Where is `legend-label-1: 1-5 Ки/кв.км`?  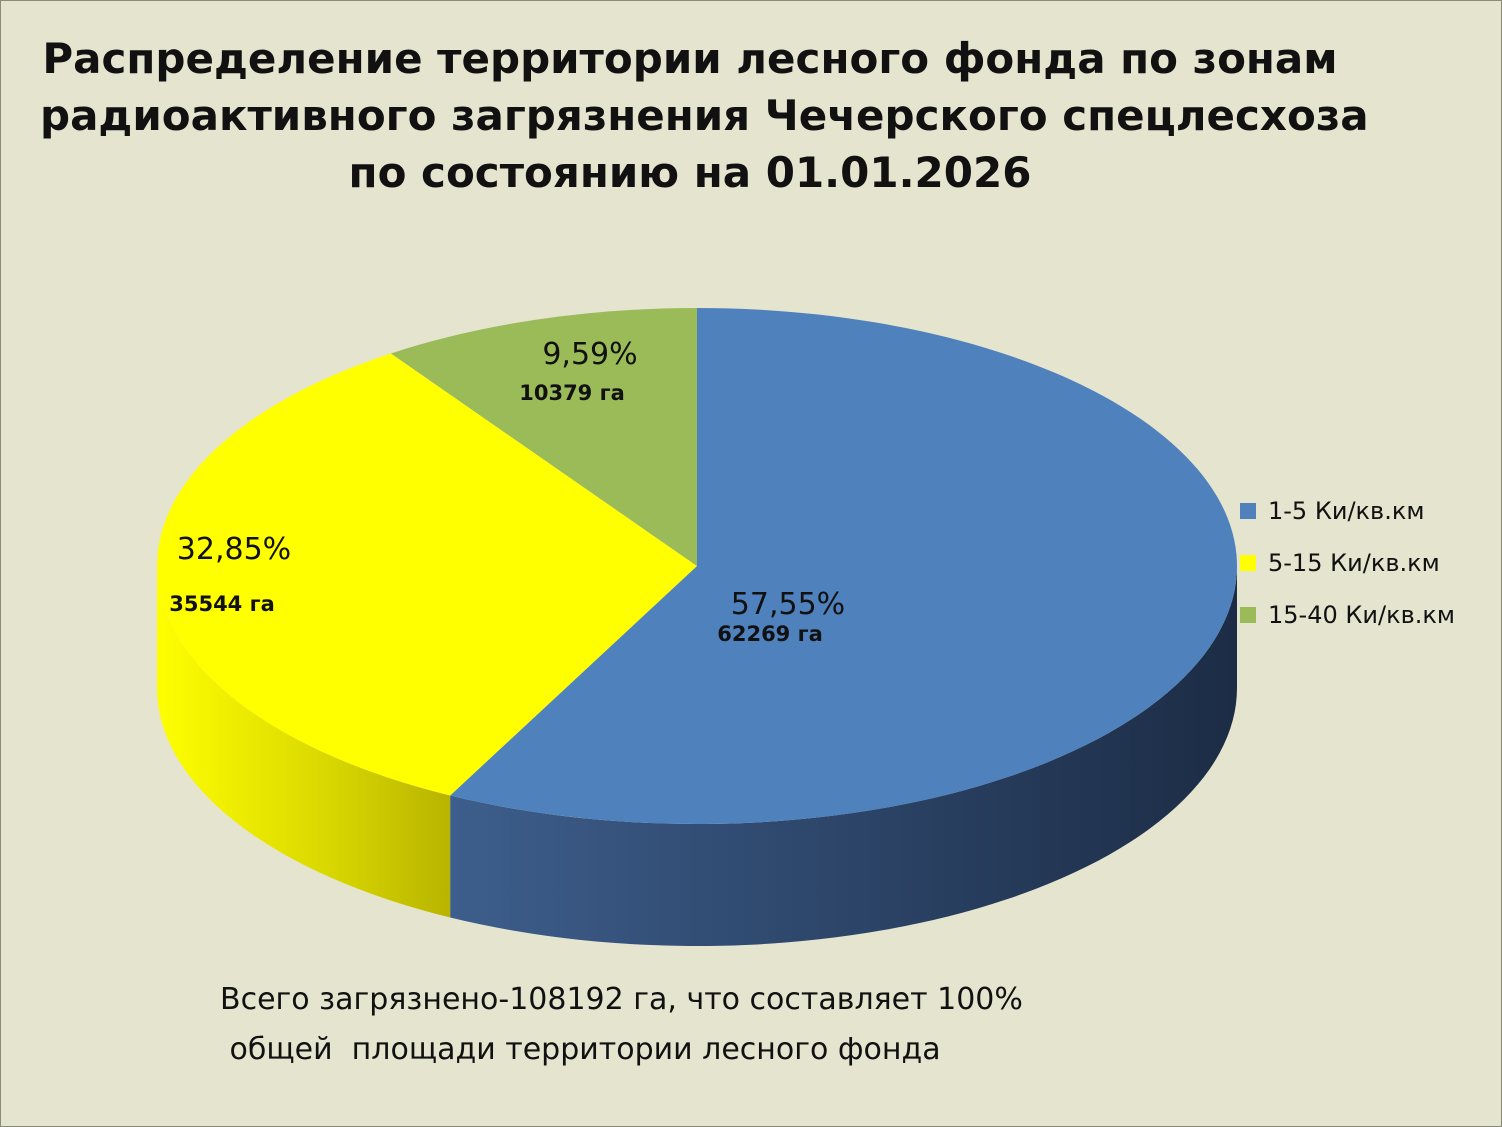
legend-label-1: 1-5 Ки/кв.км is located at coordinates (1346, 510).